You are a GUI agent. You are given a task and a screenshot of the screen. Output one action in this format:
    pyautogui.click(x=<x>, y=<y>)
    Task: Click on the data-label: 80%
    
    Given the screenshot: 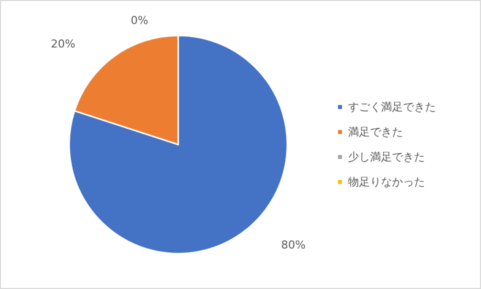 What is the action you would take?
    pyautogui.click(x=293, y=245)
    